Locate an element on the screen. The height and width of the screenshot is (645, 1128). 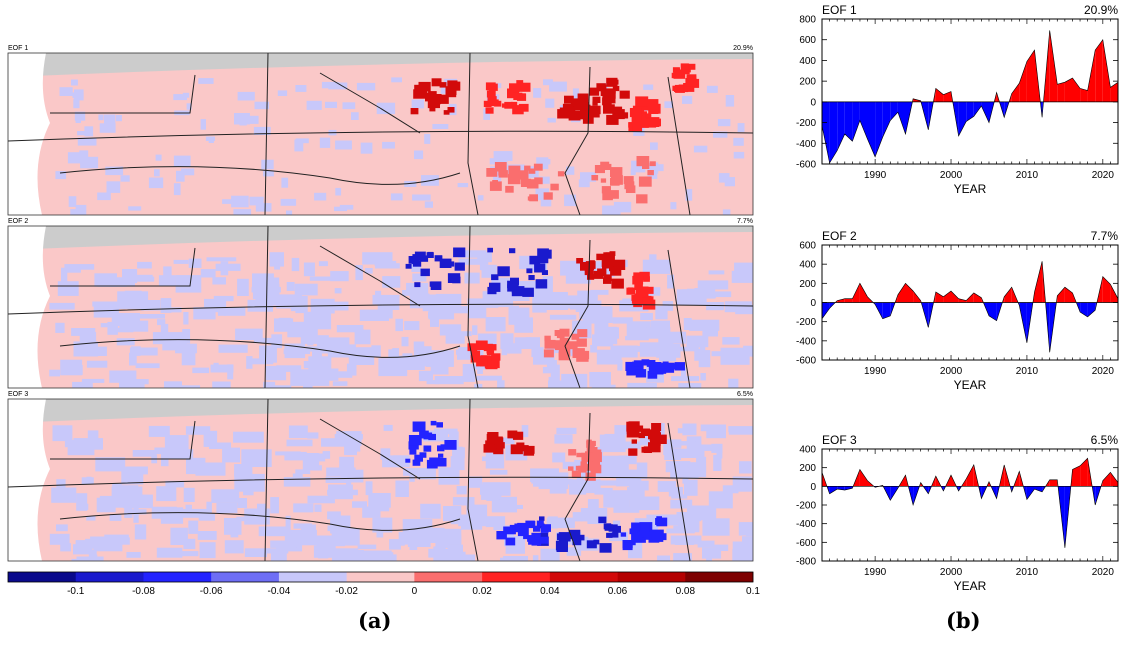
x-tick-label: 2000 is located at coordinates (951, 572).